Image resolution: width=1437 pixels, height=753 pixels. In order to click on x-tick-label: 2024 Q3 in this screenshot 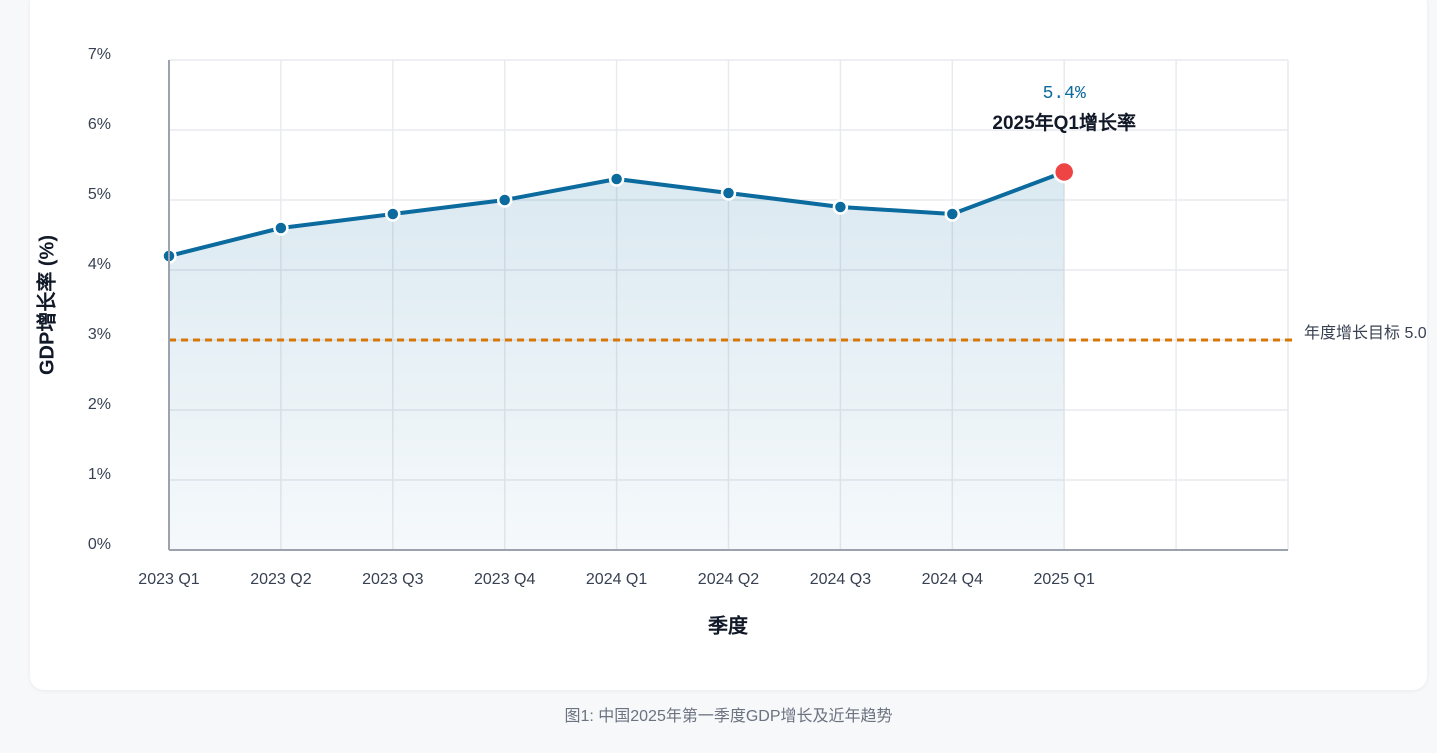, I will do `click(840, 579)`.